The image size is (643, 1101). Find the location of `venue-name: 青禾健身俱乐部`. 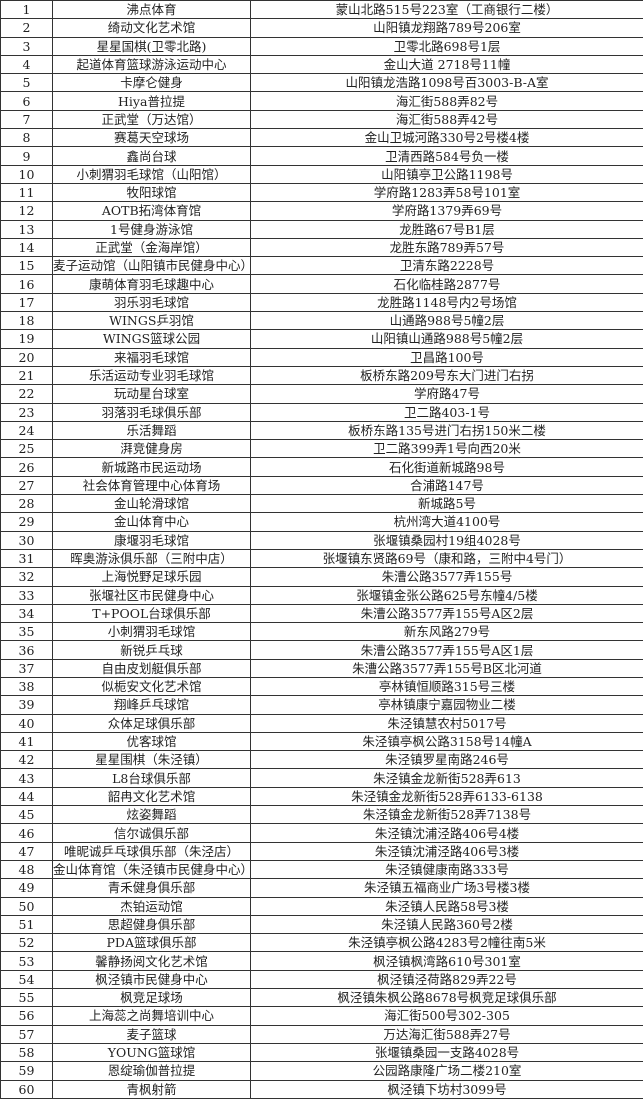

venue-name: 青禾健身俱乐部 is located at coordinates (151, 888).